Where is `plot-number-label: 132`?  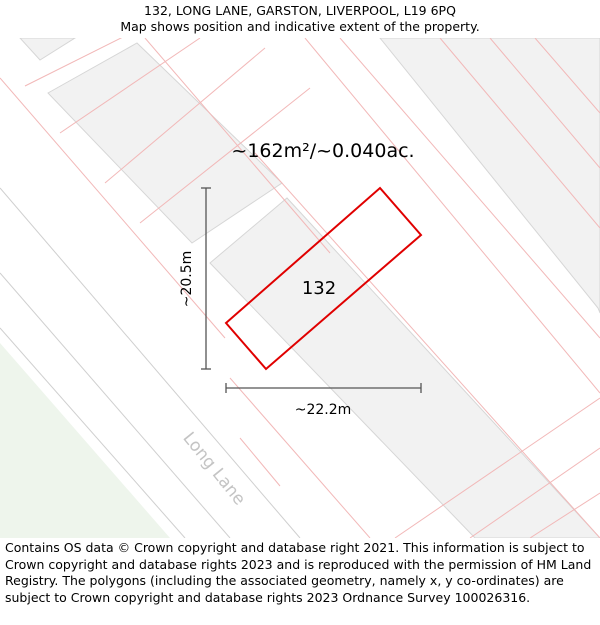 plot-number-label: 132 is located at coordinates (319, 288).